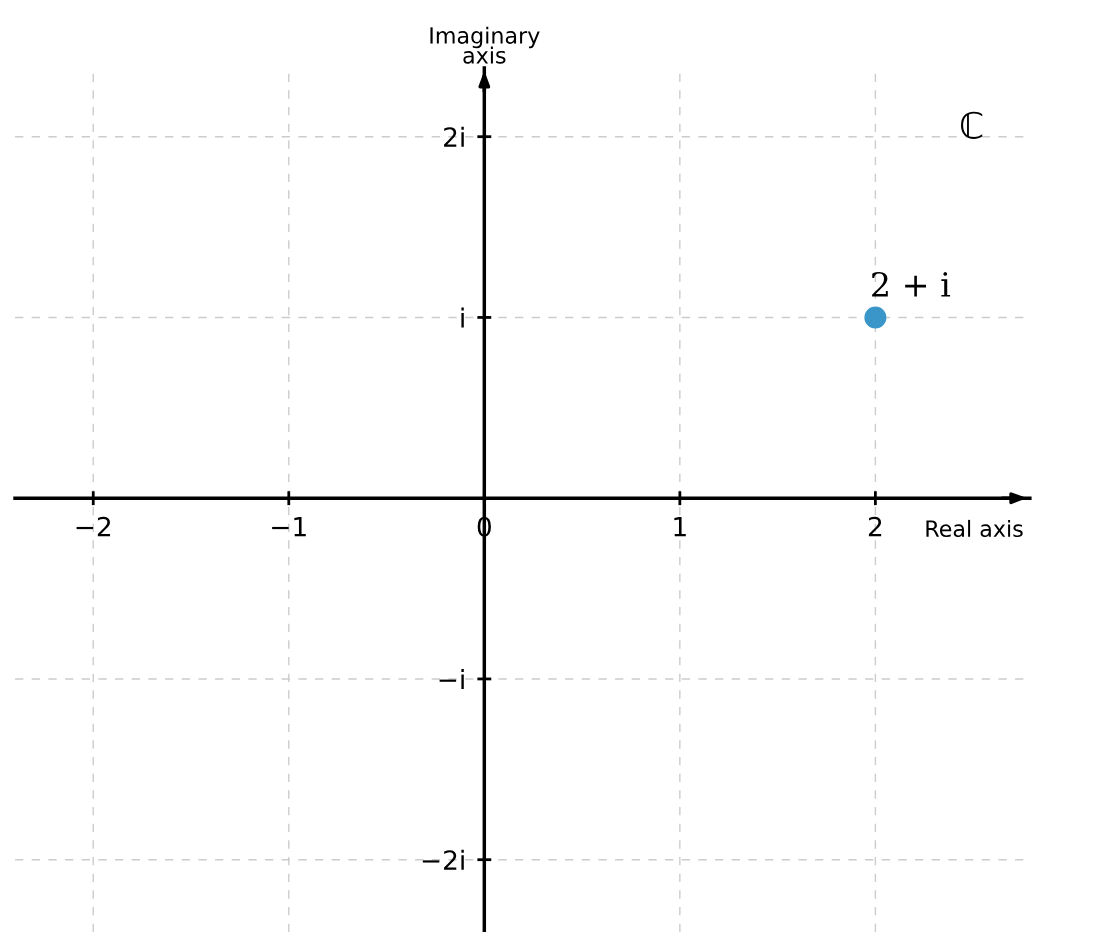 The height and width of the screenshot is (932, 1105). Describe the element at coordinates (972, 125) in the screenshot. I see `annotation: ℂ` at that location.